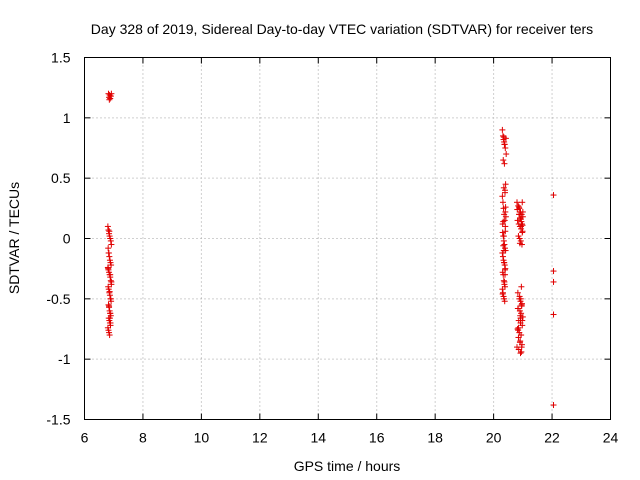 This screenshot has height=480, width=640. I want to click on x-axis-label: GPS time / hours, so click(347, 466).